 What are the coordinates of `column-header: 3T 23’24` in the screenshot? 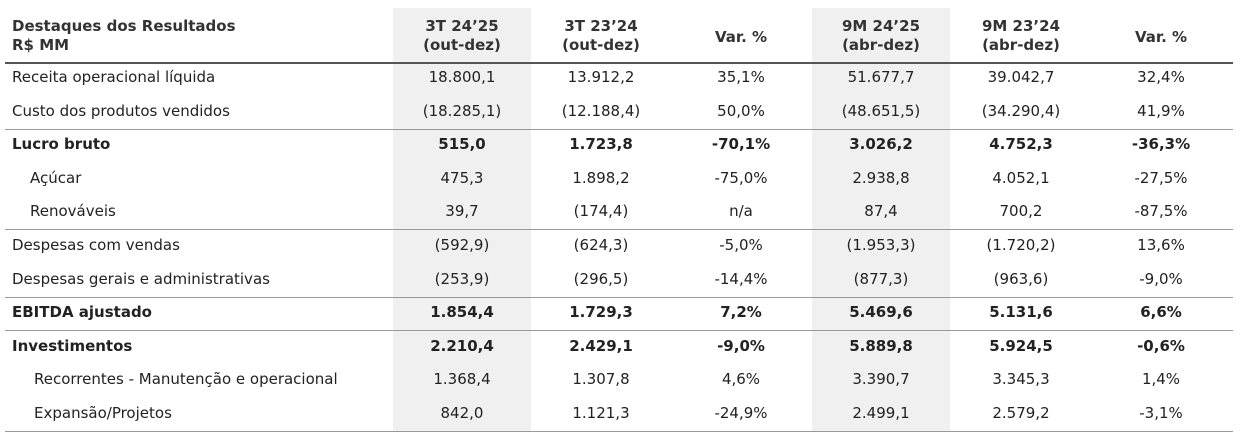 It's located at (601, 26).